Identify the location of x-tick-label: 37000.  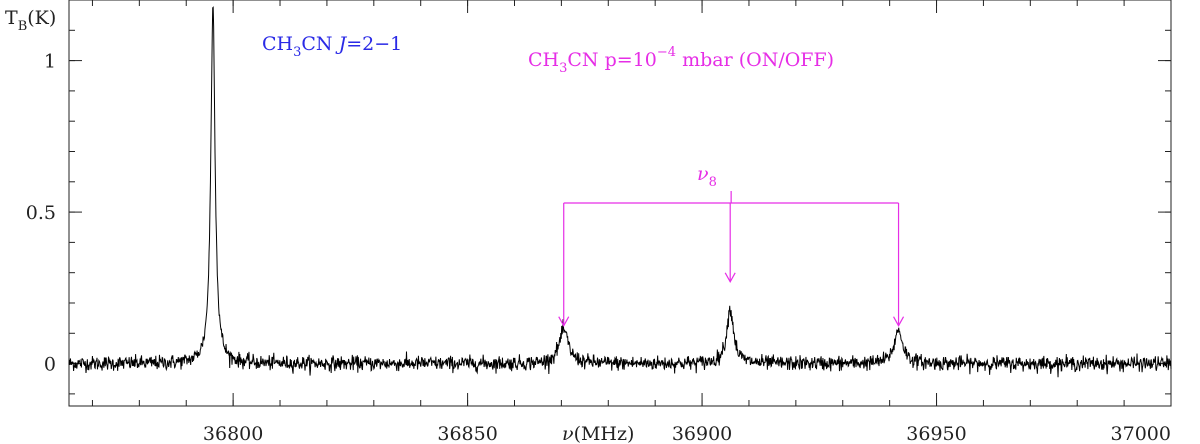
(1141, 433).